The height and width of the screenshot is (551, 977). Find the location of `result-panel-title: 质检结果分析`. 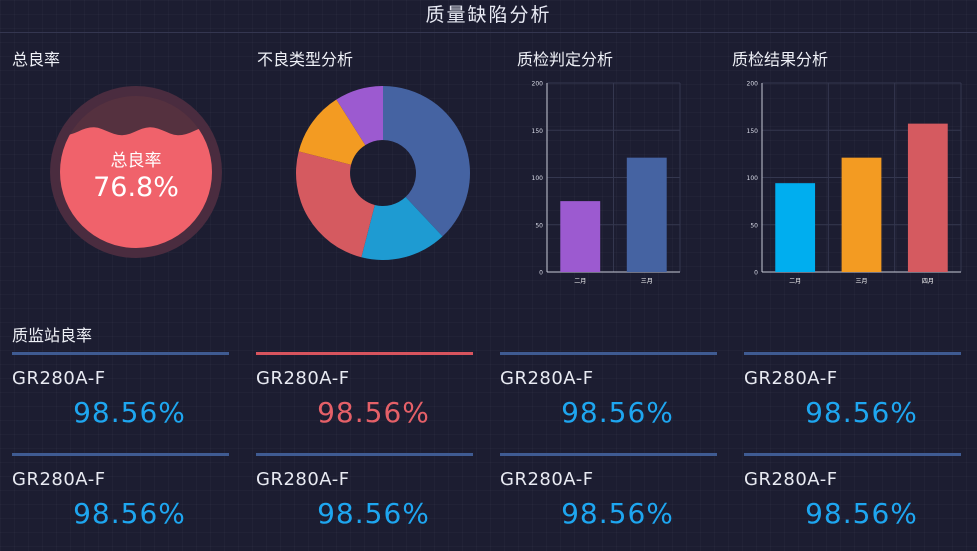

result-panel-title: 质检结果分析 is located at coordinates (780, 59).